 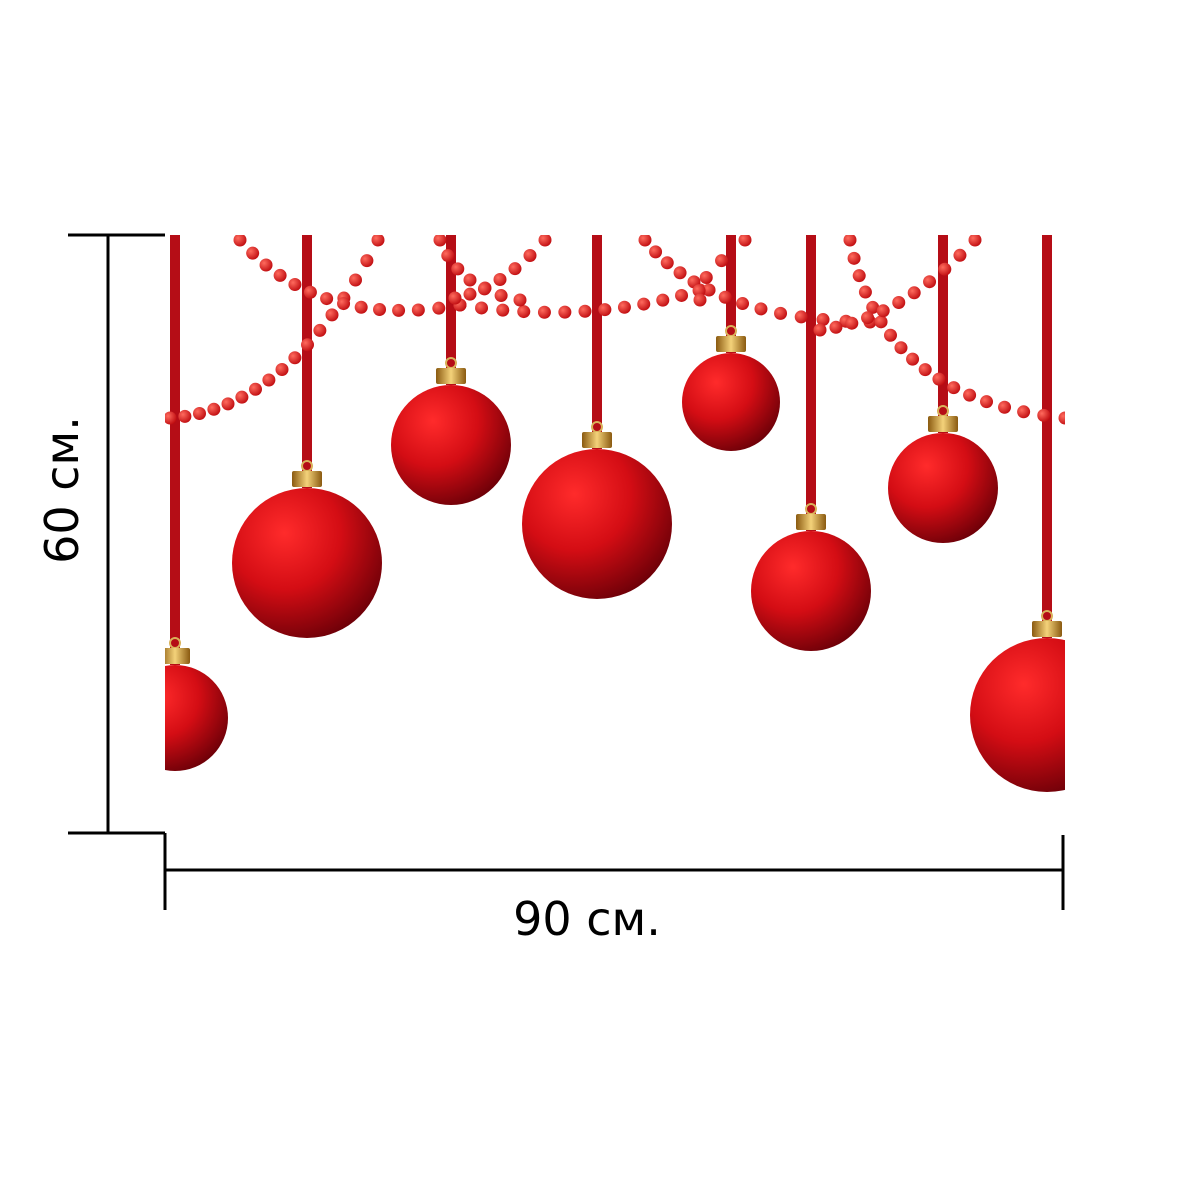 I want to click on width-label: 90 см., so click(x=587, y=919).